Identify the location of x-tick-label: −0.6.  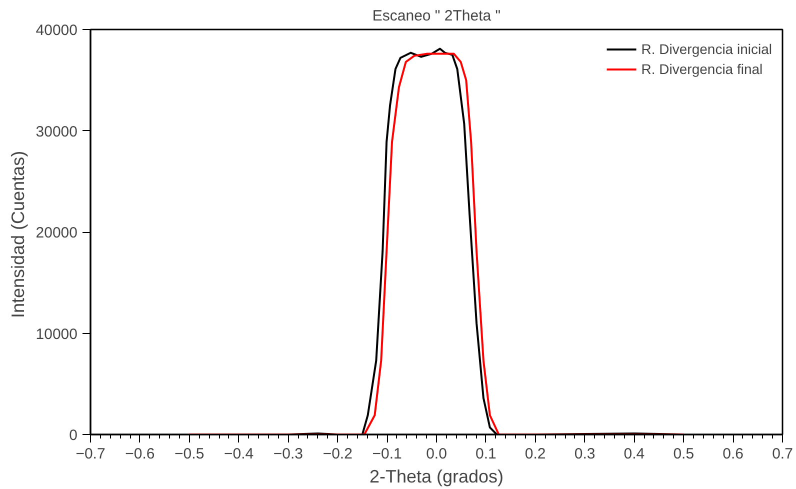
(140, 454).